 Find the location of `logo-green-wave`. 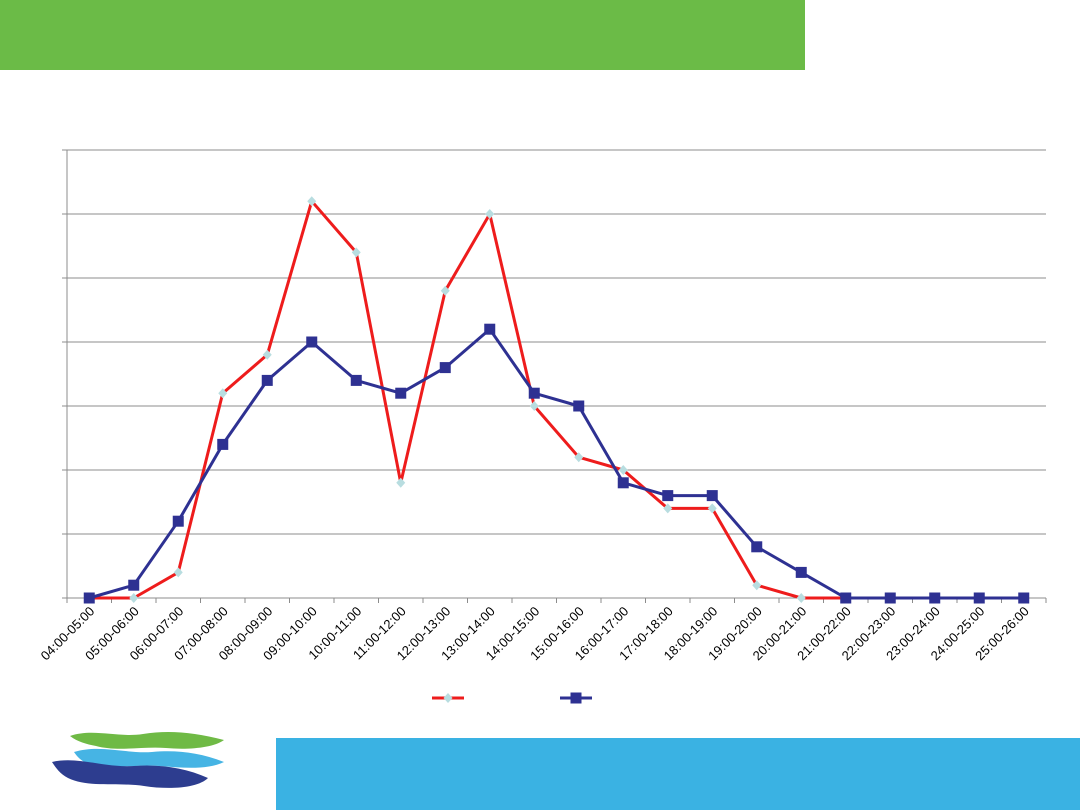

logo-green-wave is located at coordinates (147, 740).